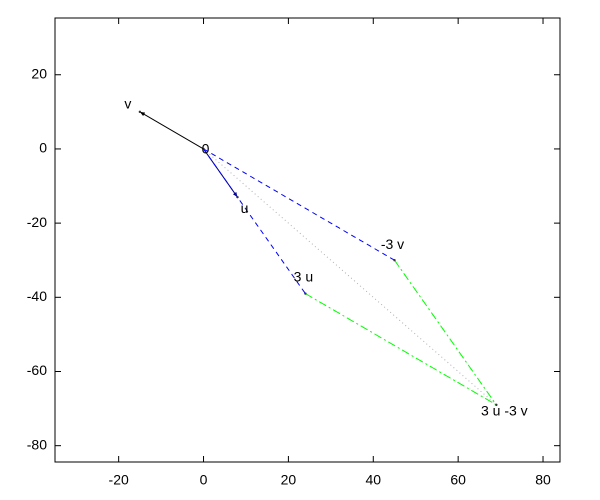  I want to click on point-label: 0, so click(206, 149).